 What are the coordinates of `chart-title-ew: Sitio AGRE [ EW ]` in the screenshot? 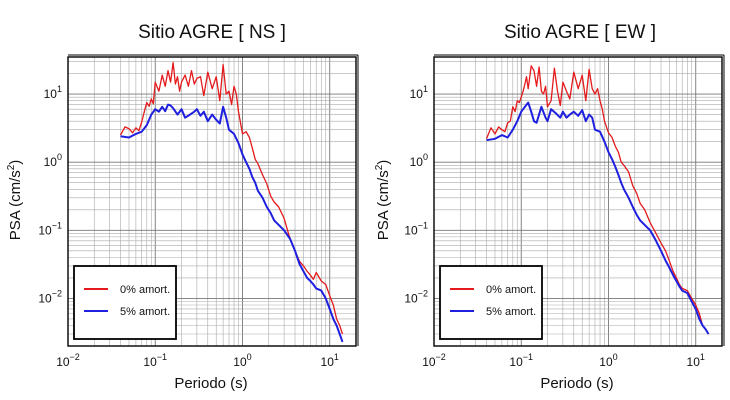 It's located at (580, 32).